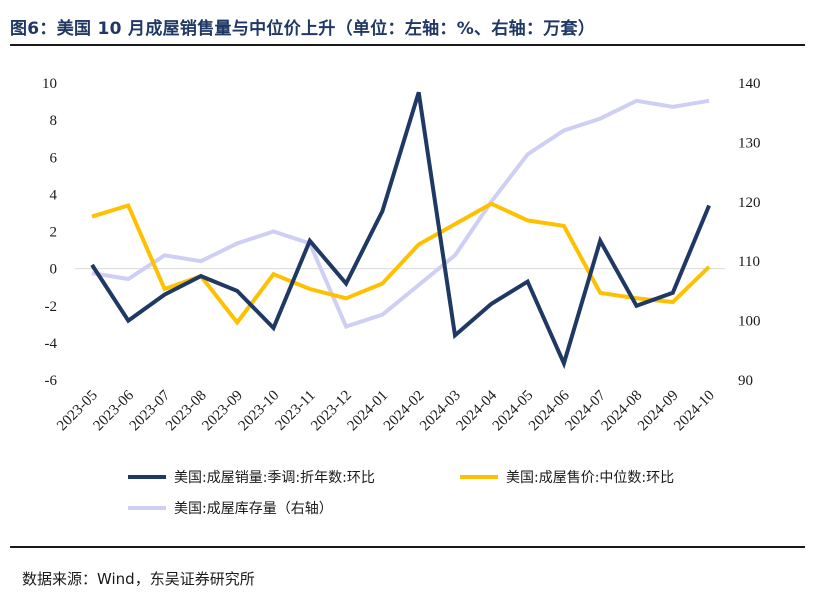 This screenshot has width=820, height=598. I want to click on left-axis-tick-label: 8, so click(54, 121).